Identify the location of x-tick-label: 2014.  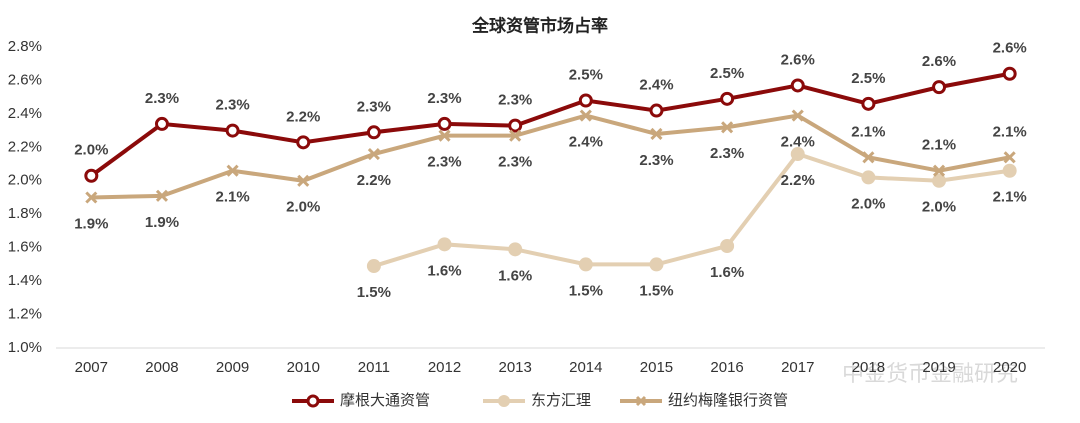
(585, 367).